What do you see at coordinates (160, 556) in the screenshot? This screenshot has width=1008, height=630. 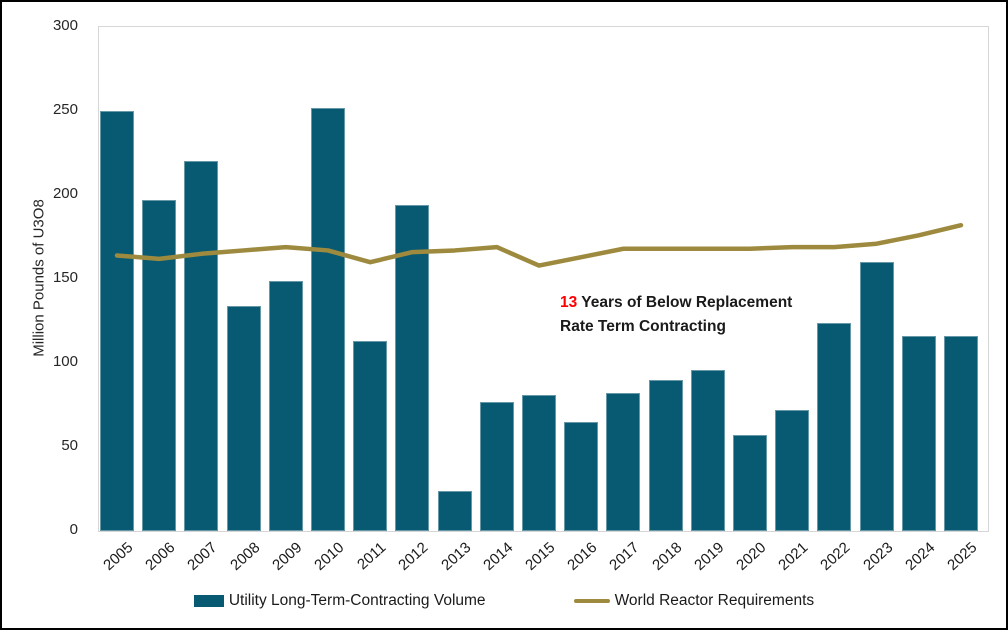 I see `x-label-2006: 2006` at bounding box center [160, 556].